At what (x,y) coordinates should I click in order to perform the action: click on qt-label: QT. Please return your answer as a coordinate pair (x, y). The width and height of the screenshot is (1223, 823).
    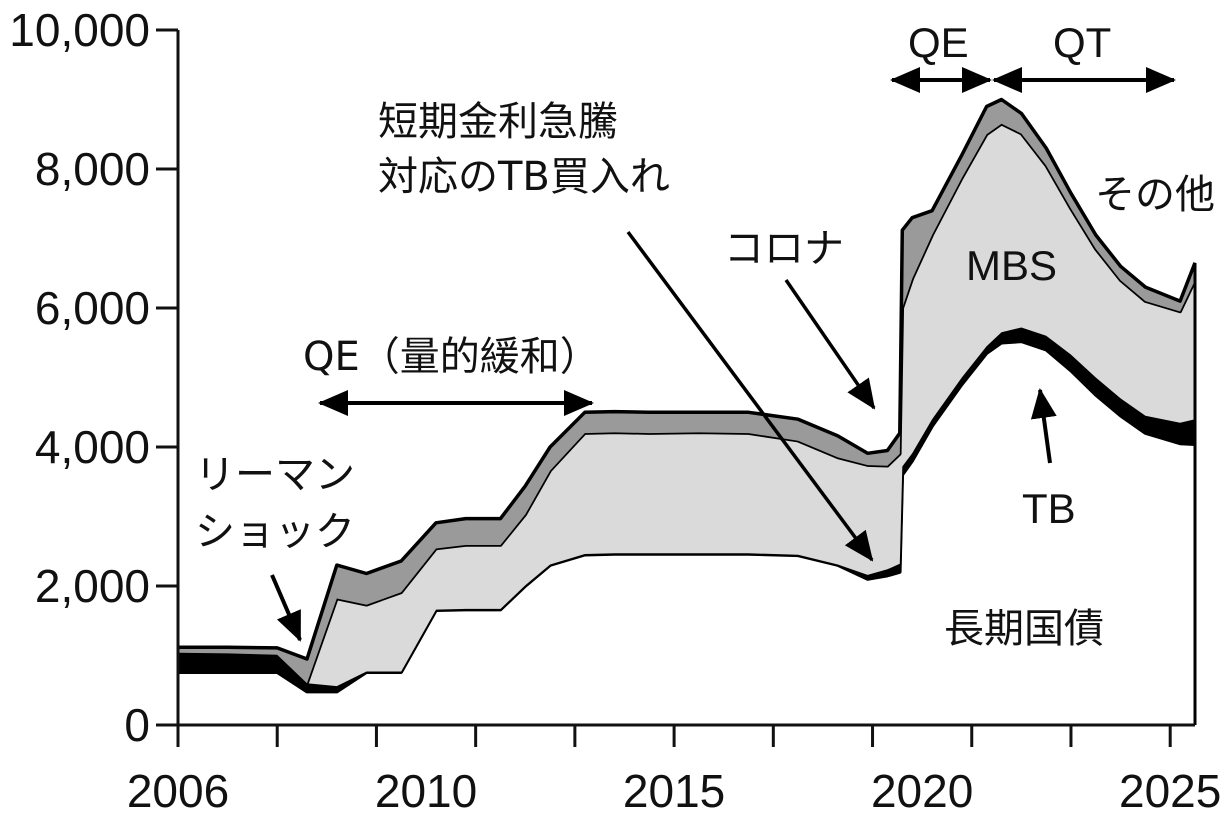
    Looking at the image, I should click on (1082, 42).